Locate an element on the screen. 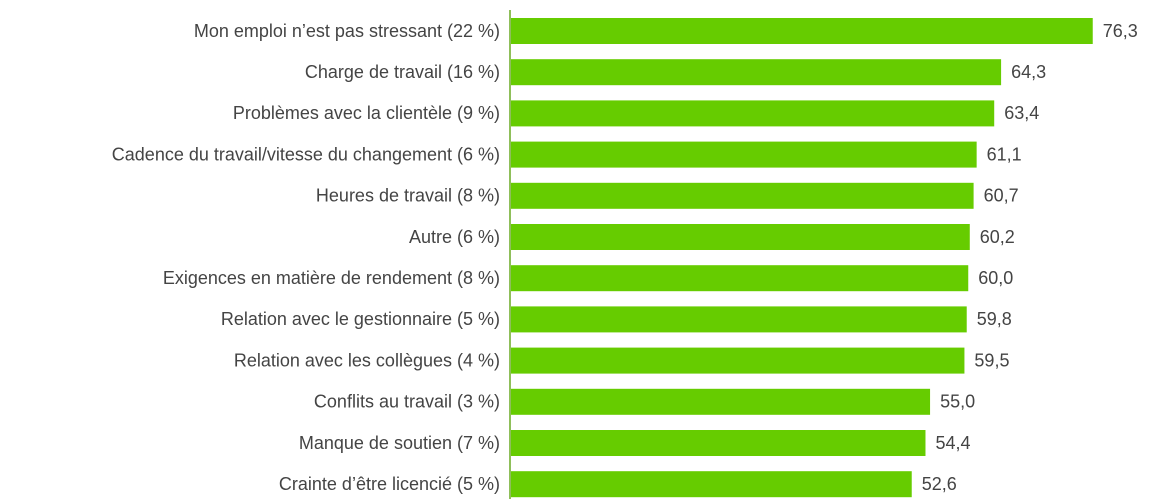 The width and height of the screenshot is (1152, 499). y-tick-label: Autre (6 %) is located at coordinates (454, 237).